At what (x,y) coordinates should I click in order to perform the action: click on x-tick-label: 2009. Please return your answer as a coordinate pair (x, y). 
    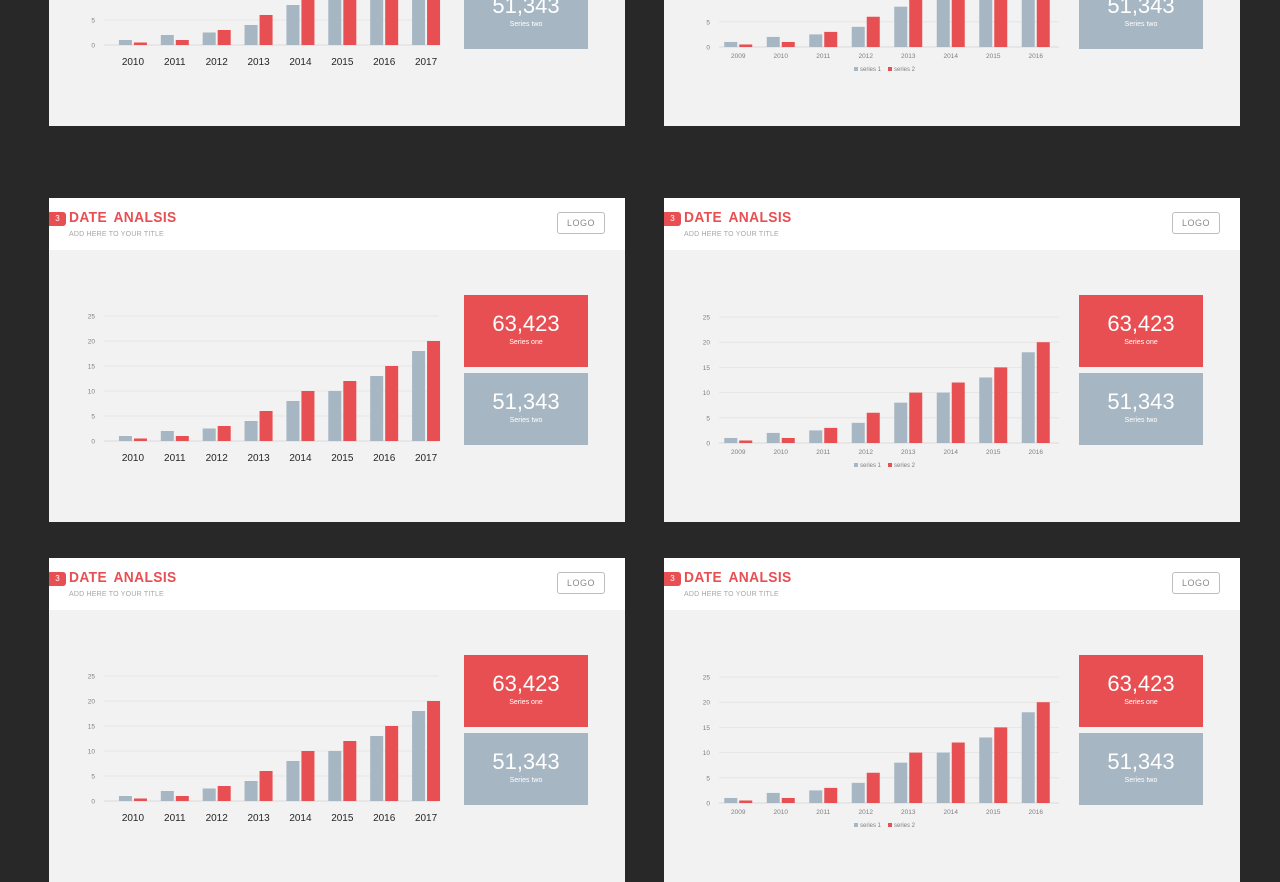
    Looking at the image, I should click on (738, 452).